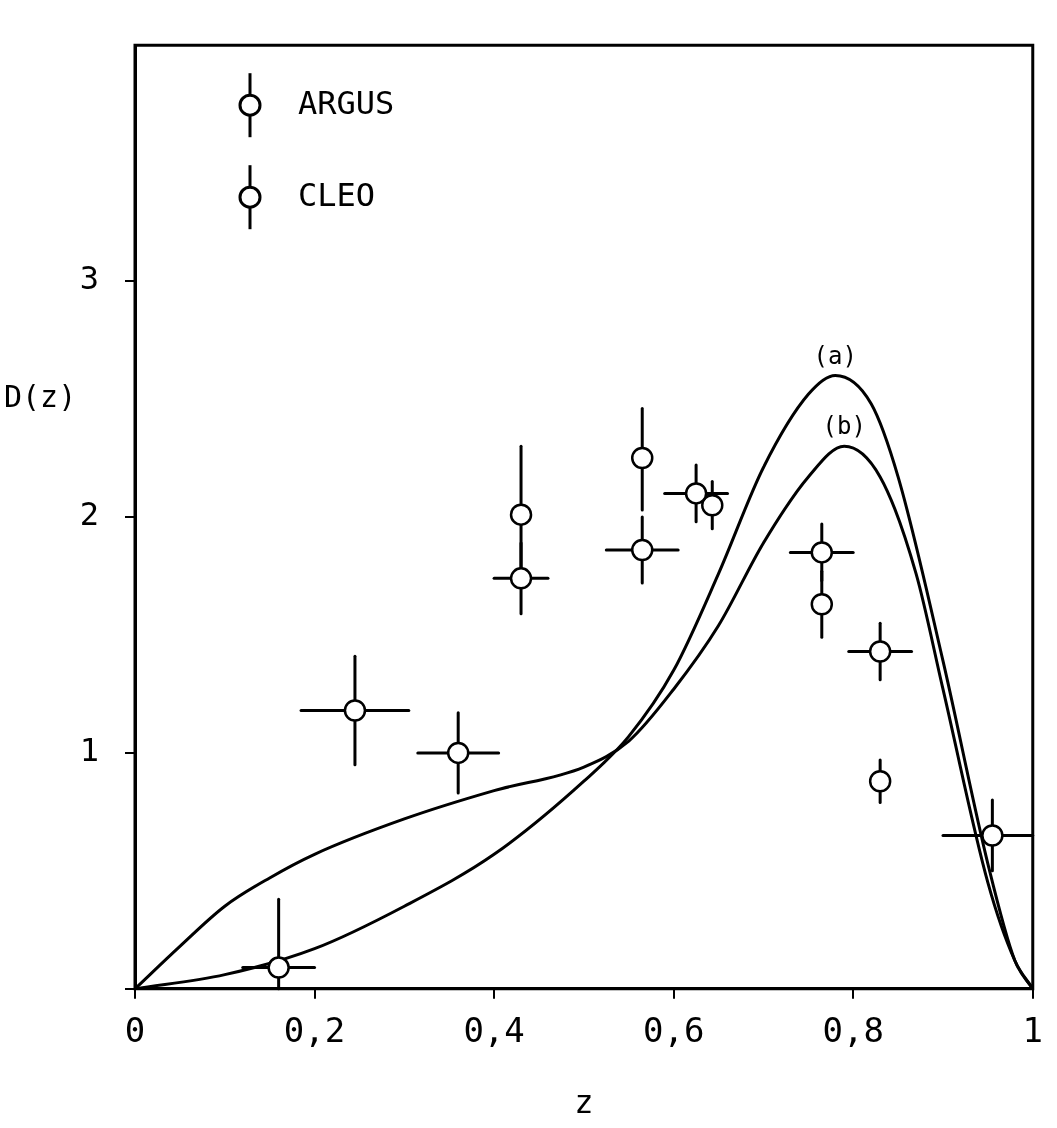 This screenshot has width=1057, height=1128. Describe the element at coordinates (89, 514) in the screenshot. I see `y-tick-label: 2` at that location.